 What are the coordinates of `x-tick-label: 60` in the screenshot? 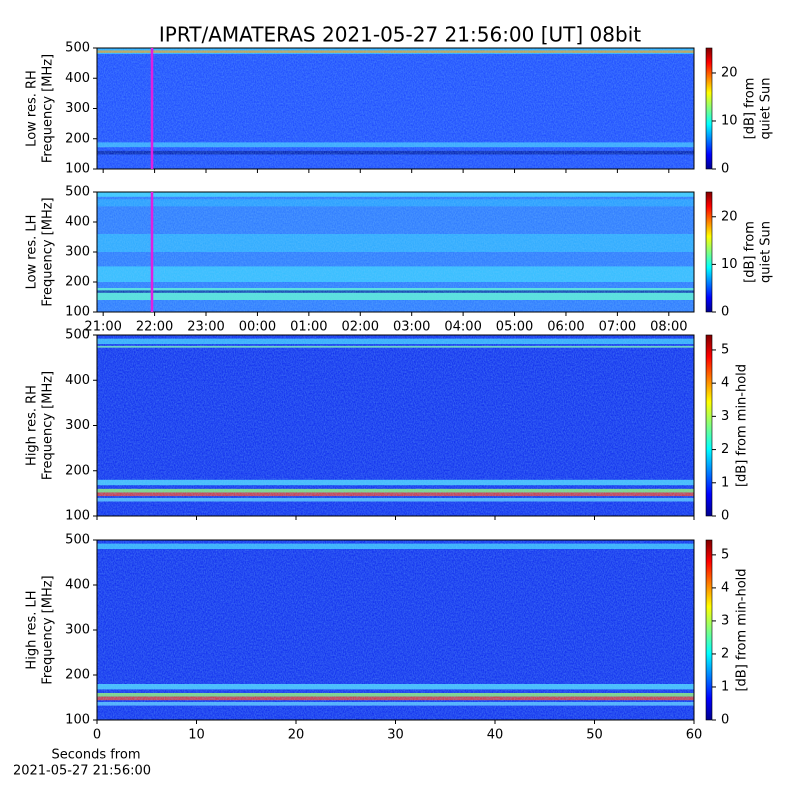 It's located at (694, 735).